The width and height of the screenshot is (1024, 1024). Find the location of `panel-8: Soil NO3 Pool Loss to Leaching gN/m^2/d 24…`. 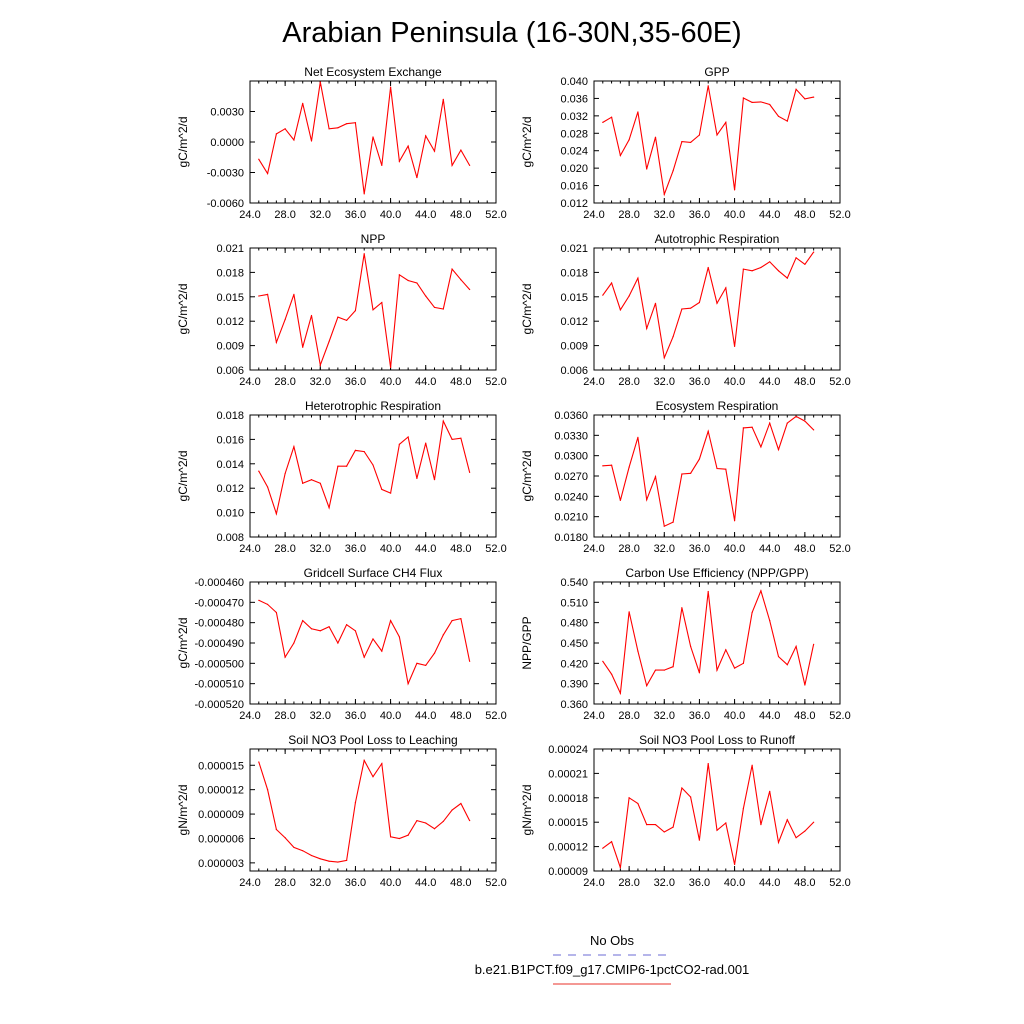

panel-8: Soil NO3 Pool Loss to Leaching gN/m^2/d 24… is located at coordinates (341, 811).